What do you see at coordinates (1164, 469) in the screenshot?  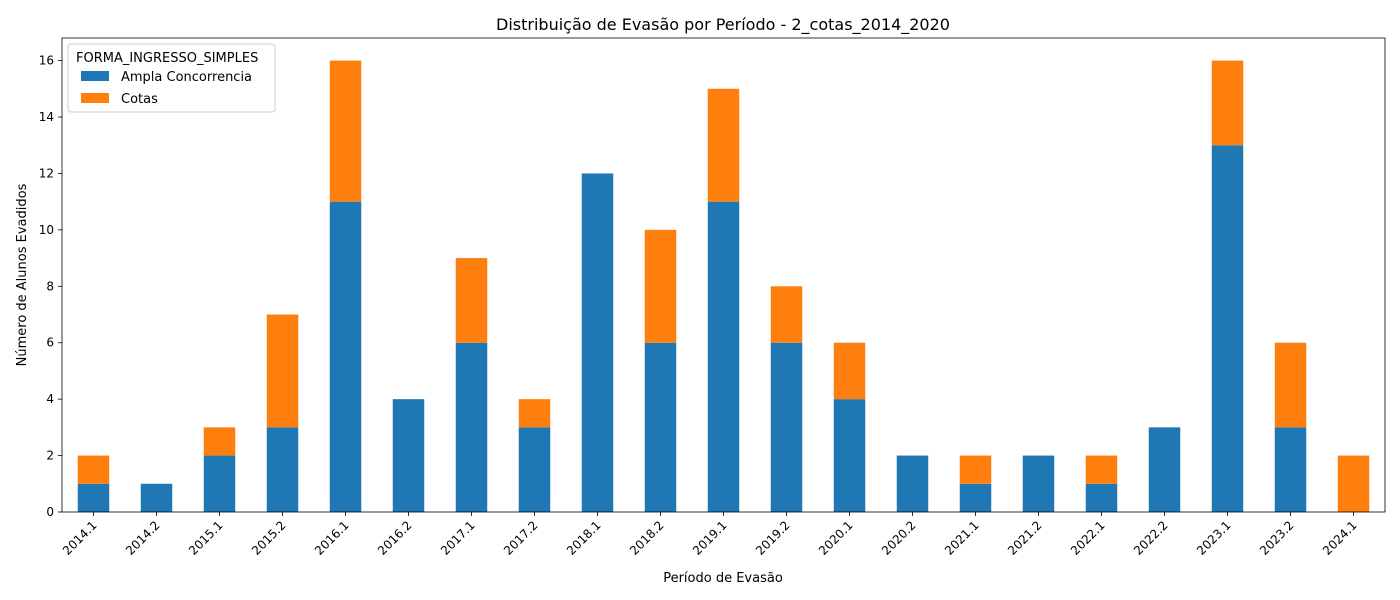 I see `bar-ampla-concorrencia-2022.2` at bounding box center [1164, 469].